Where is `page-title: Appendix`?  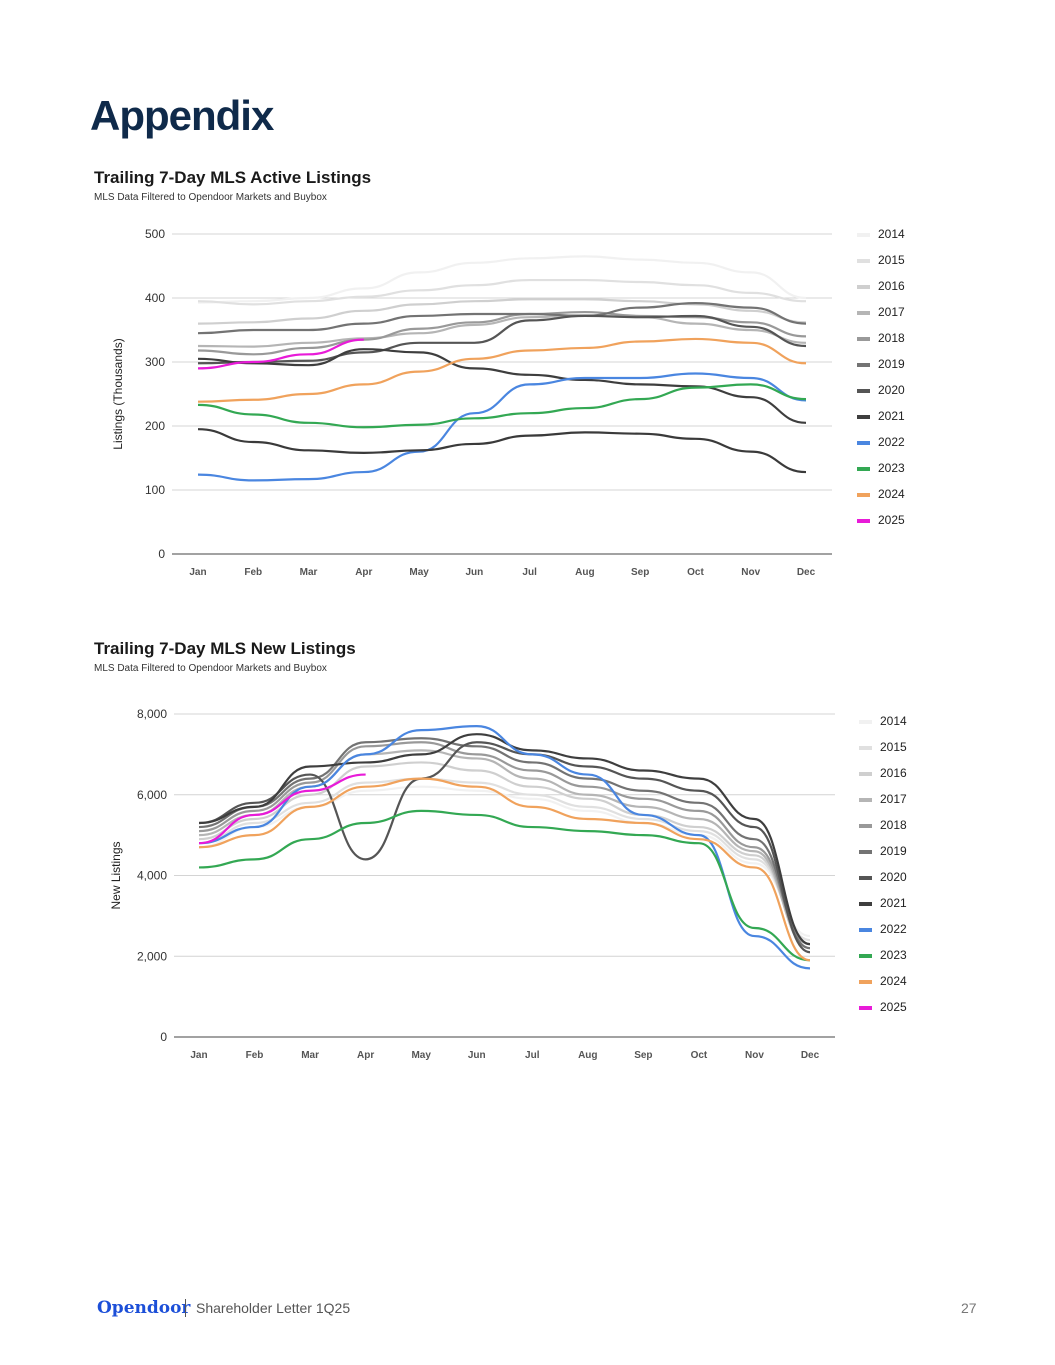
page-title: Appendix is located at coordinates (182, 115).